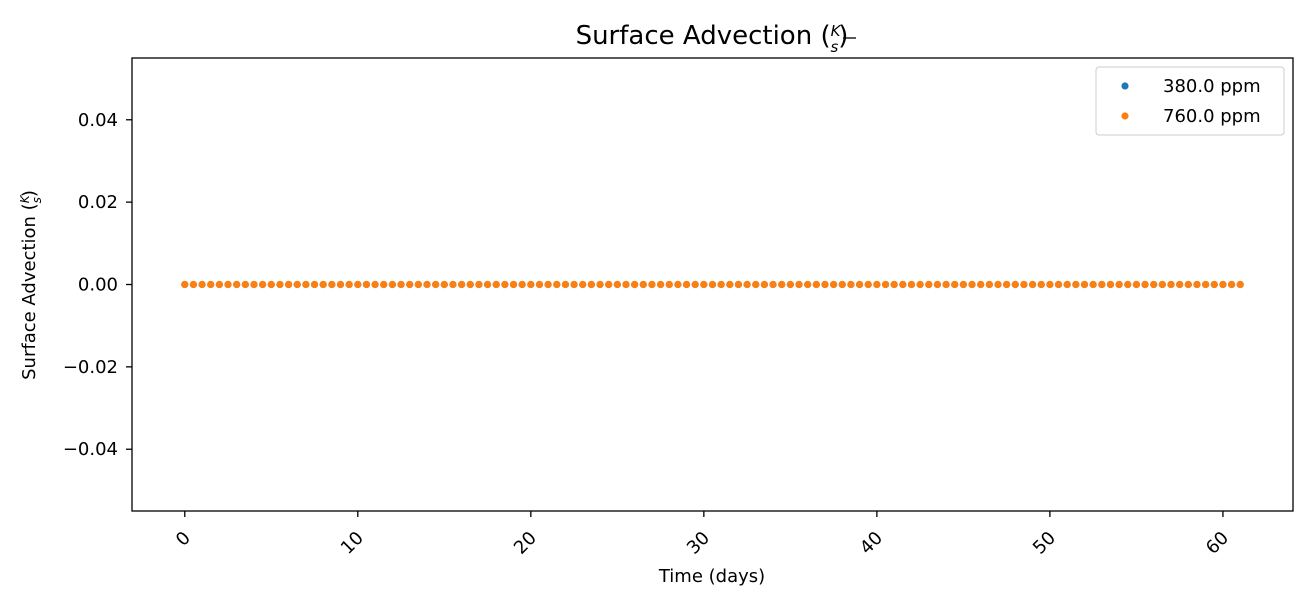  What do you see at coordinates (29, 291) in the screenshot?
I see `ylabel-prefix: Surface Advection (` at bounding box center [29, 291].